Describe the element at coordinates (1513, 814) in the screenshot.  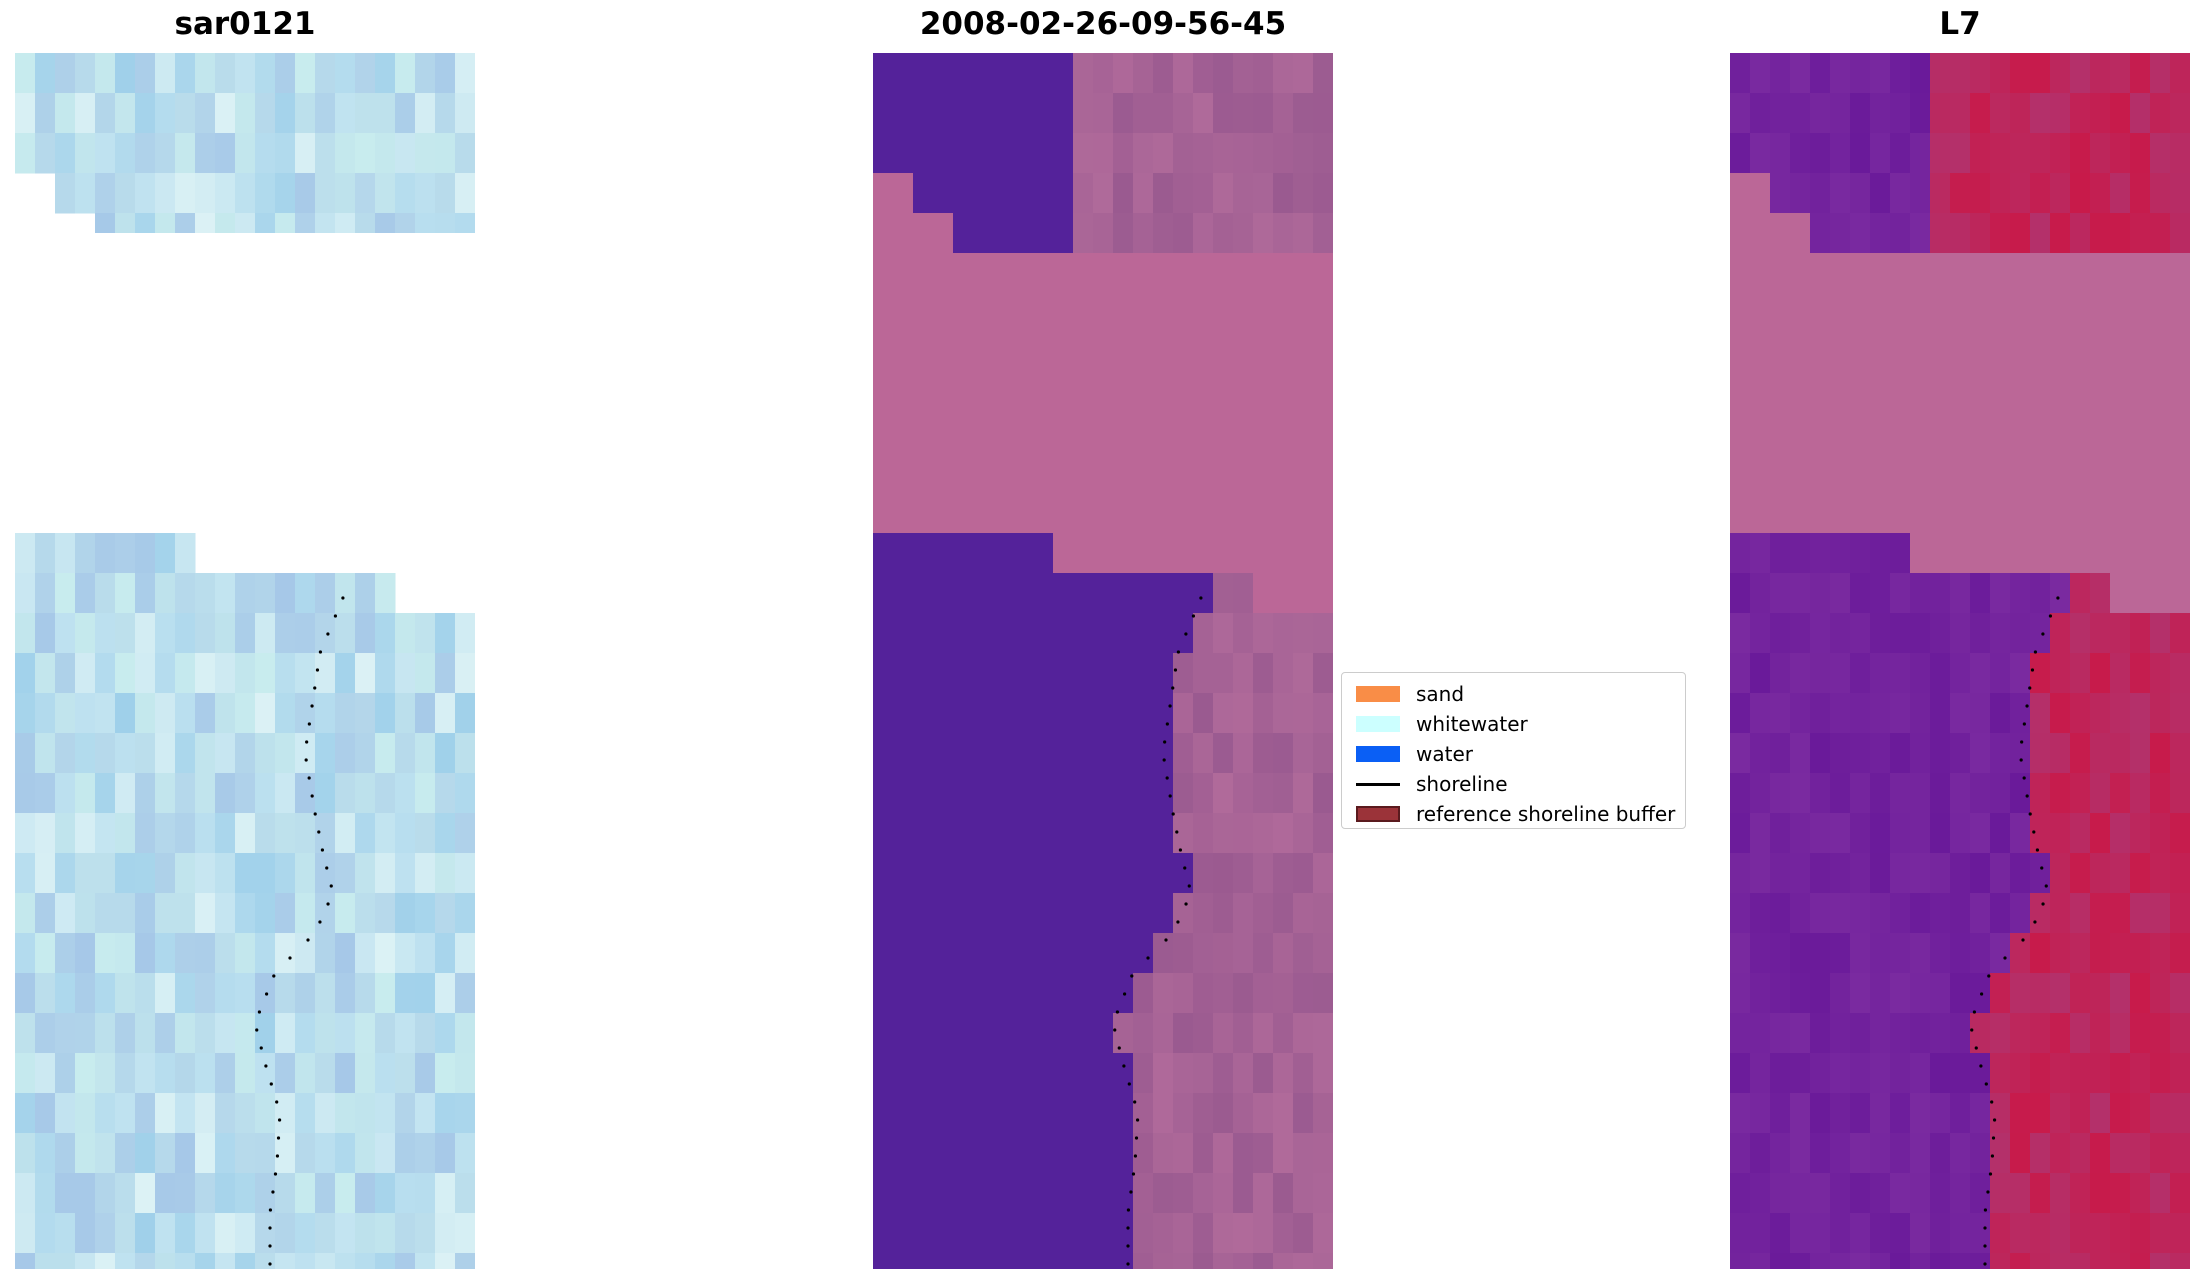
I see `legend-item-reference-buffer: reference shoreline buffer` at that location.